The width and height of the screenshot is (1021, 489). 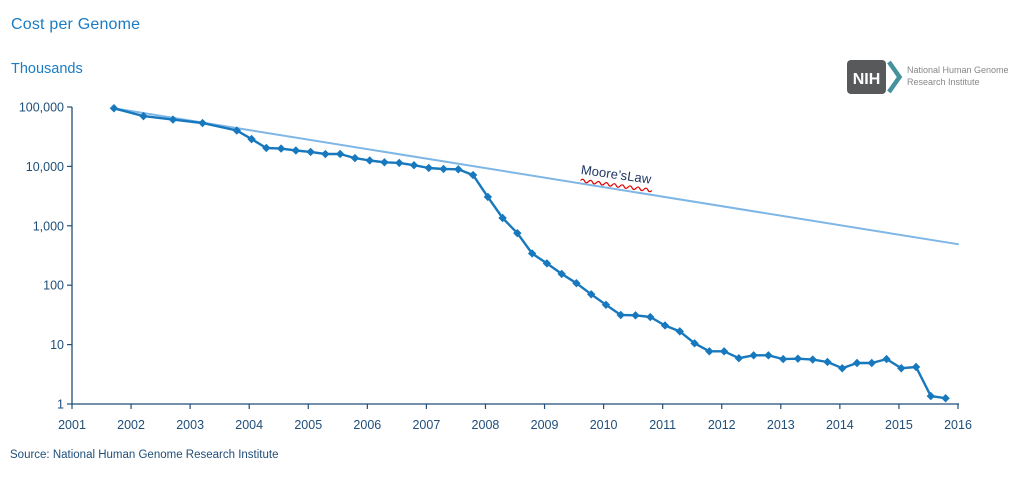 I want to click on x-tick-label: 2011, so click(x=662, y=425).